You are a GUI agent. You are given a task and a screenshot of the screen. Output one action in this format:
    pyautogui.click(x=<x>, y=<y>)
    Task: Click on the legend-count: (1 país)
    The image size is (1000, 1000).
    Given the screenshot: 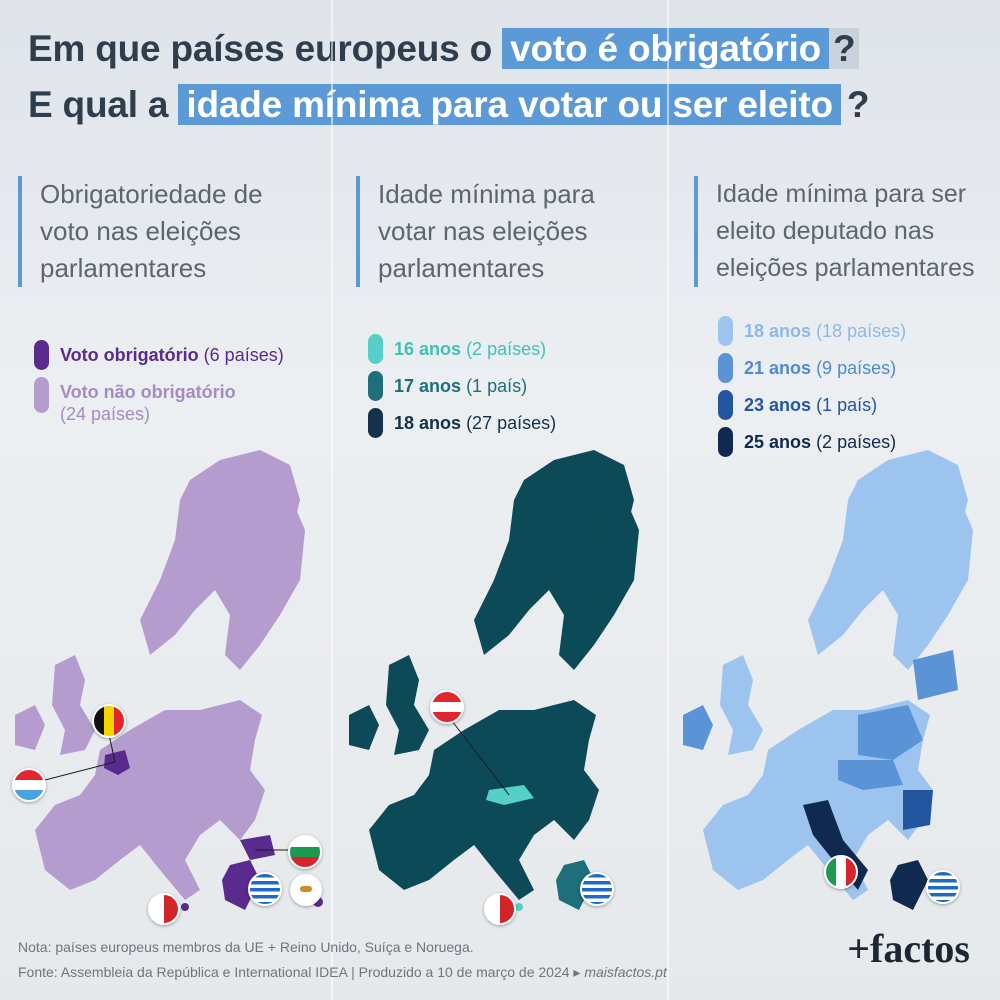 What is the action you would take?
    pyautogui.click(x=497, y=386)
    